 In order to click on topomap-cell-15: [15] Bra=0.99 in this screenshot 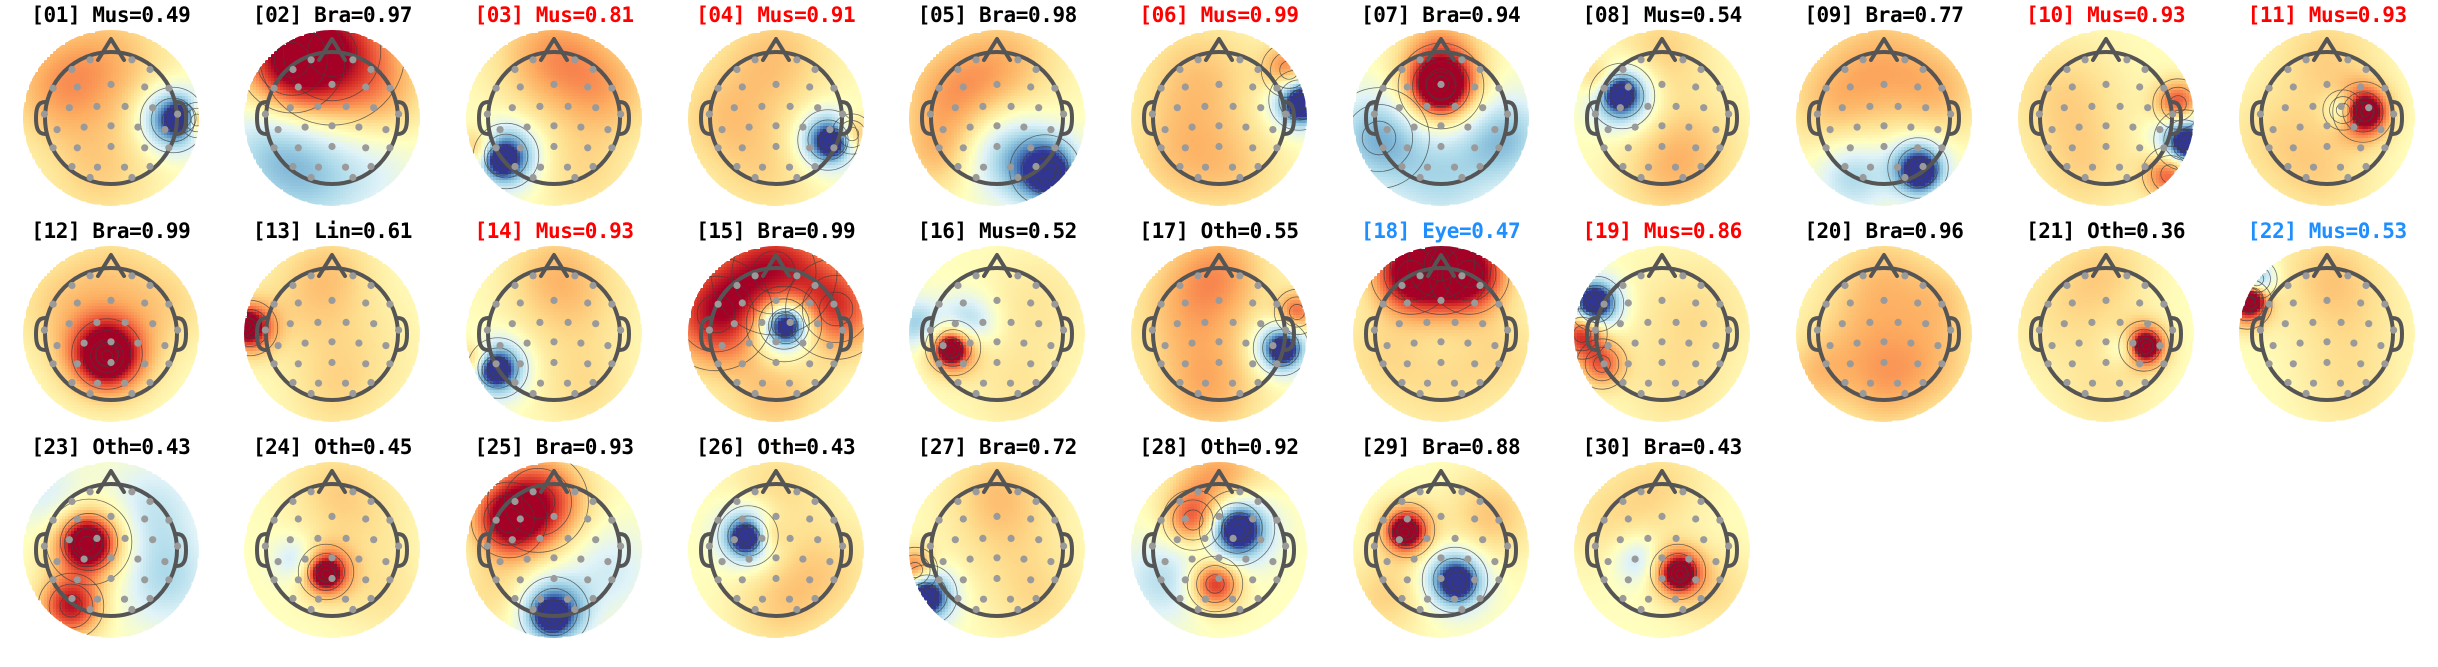, I will do `click(776, 324)`.